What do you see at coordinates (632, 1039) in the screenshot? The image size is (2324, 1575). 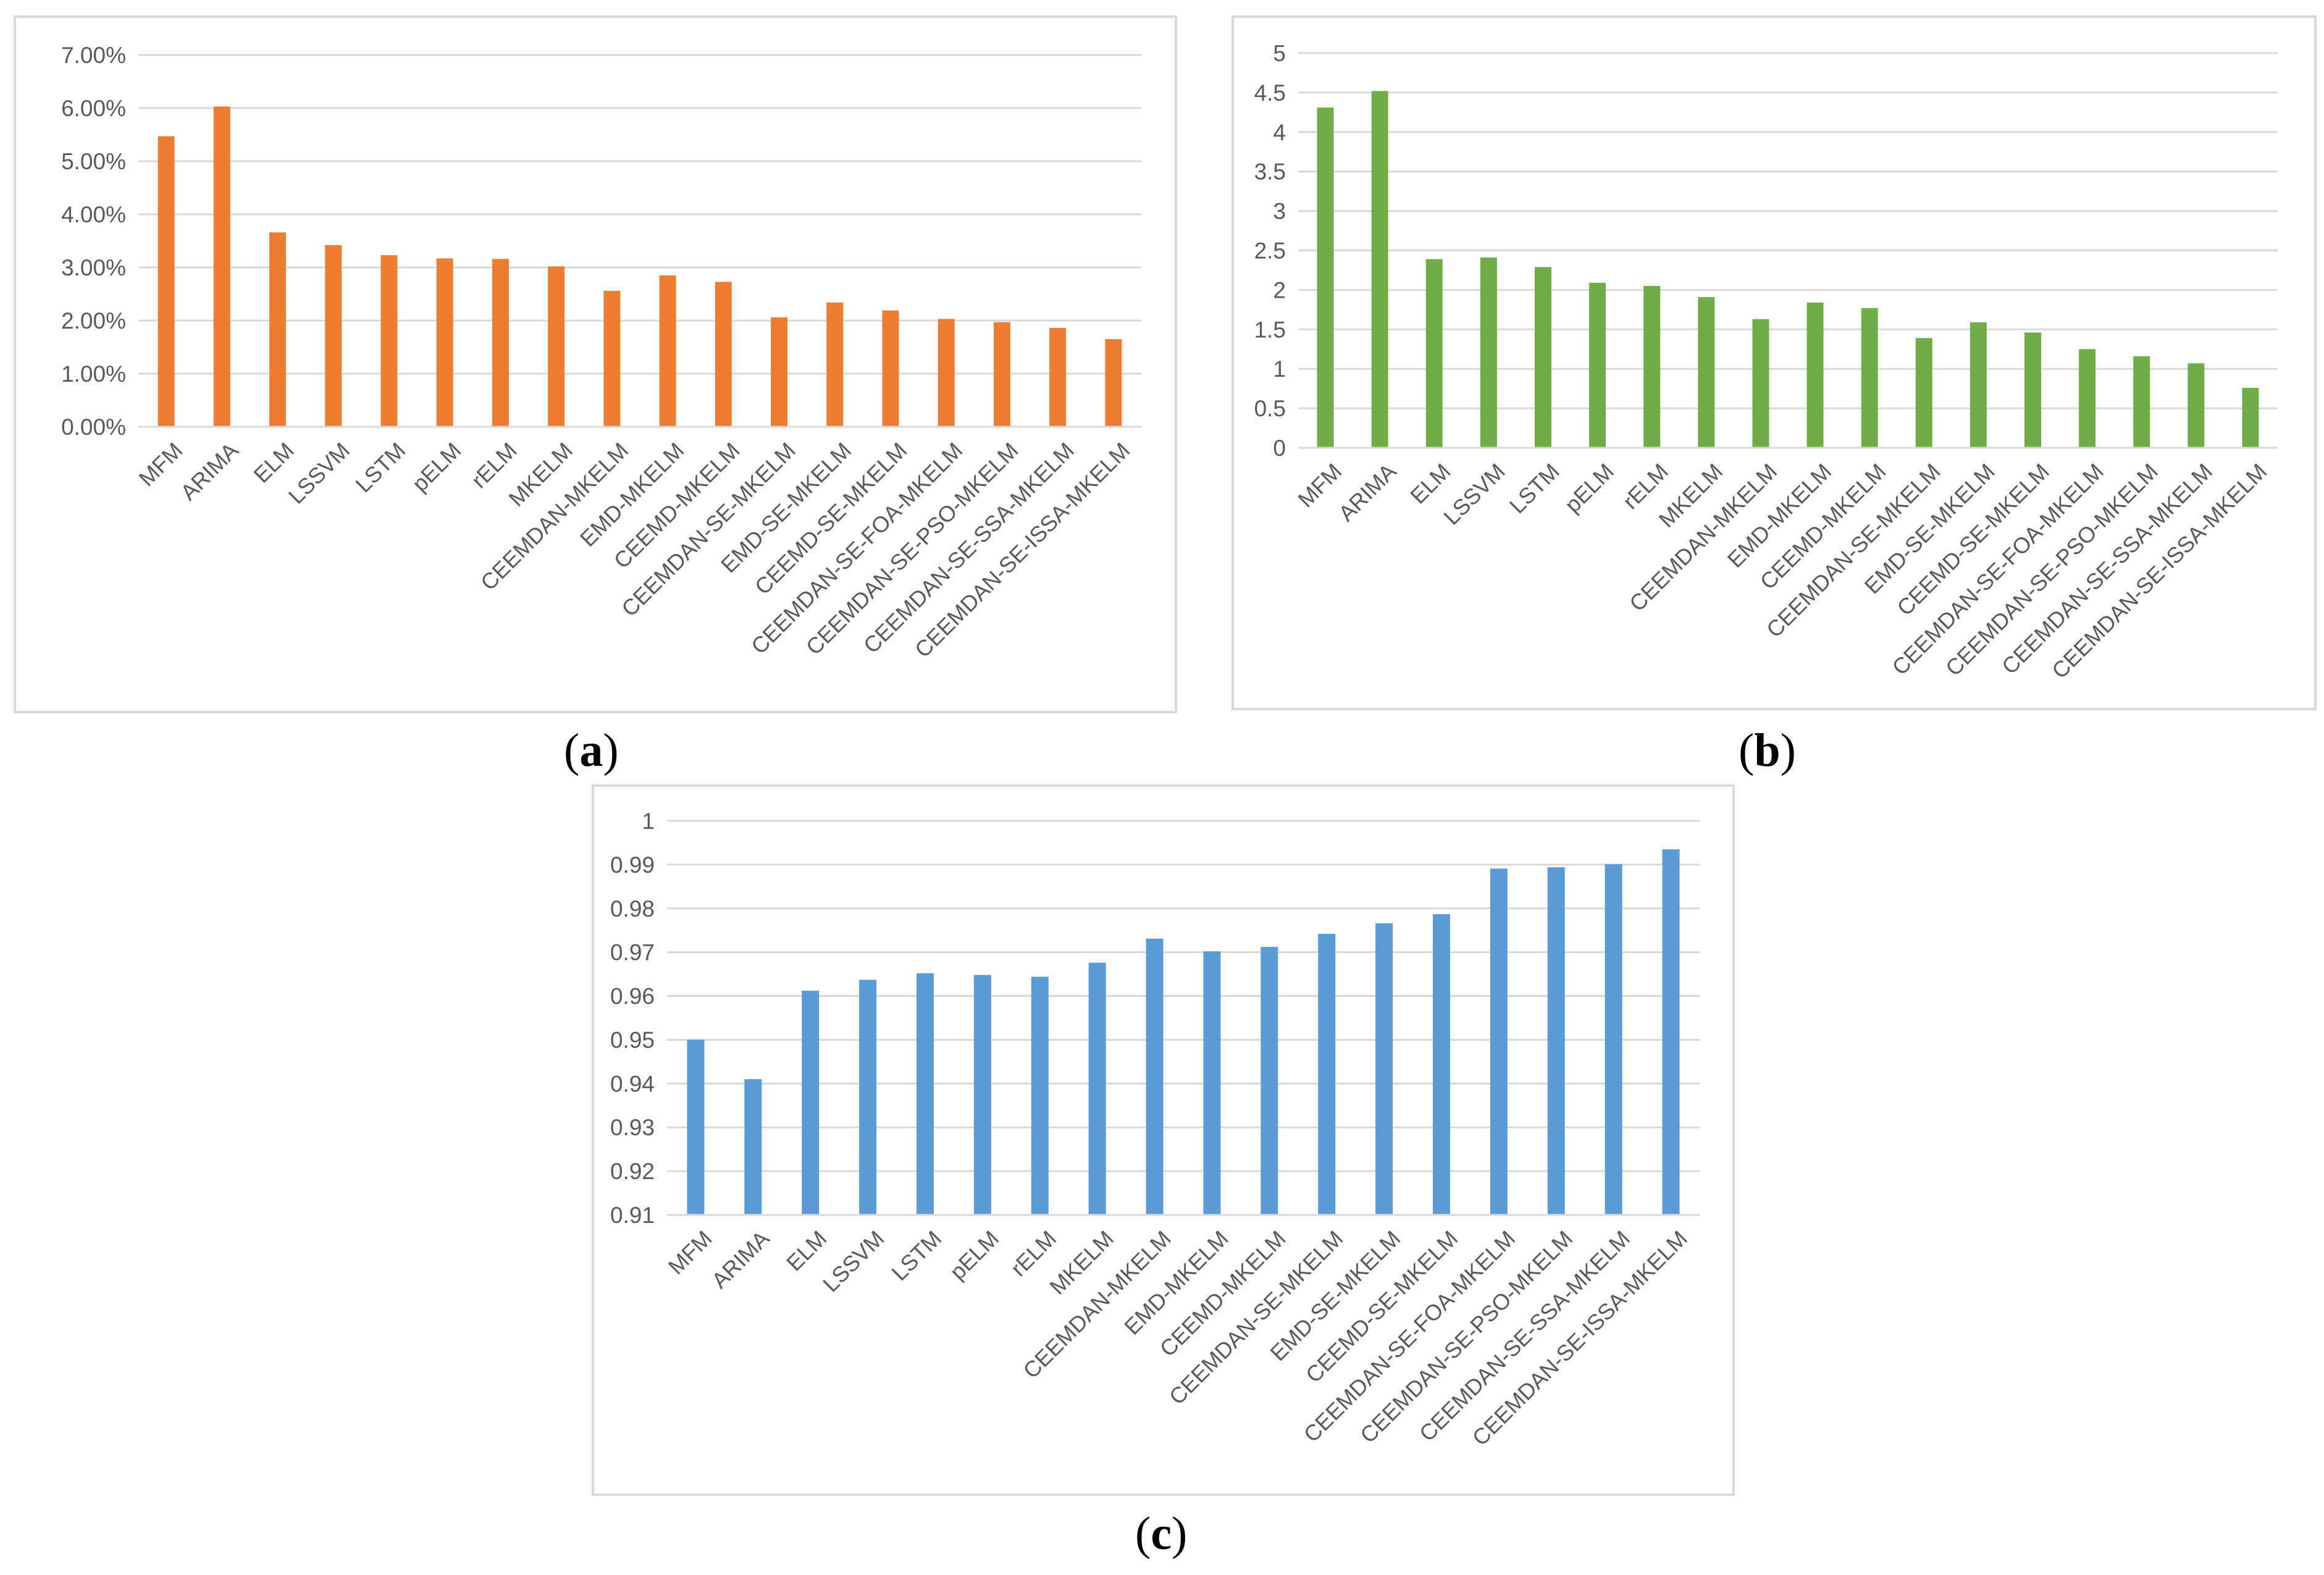 I see `y-tick-label: 0.95` at bounding box center [632, 1039].